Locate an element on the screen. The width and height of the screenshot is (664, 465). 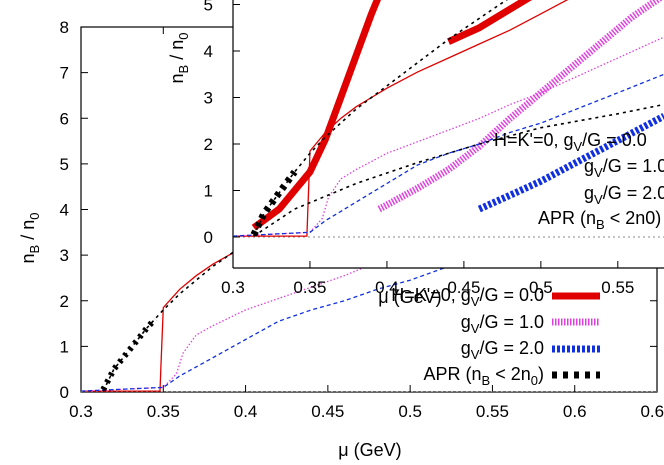
inset-x-tick-label: 0.45 is located at coordinates (463, 287).